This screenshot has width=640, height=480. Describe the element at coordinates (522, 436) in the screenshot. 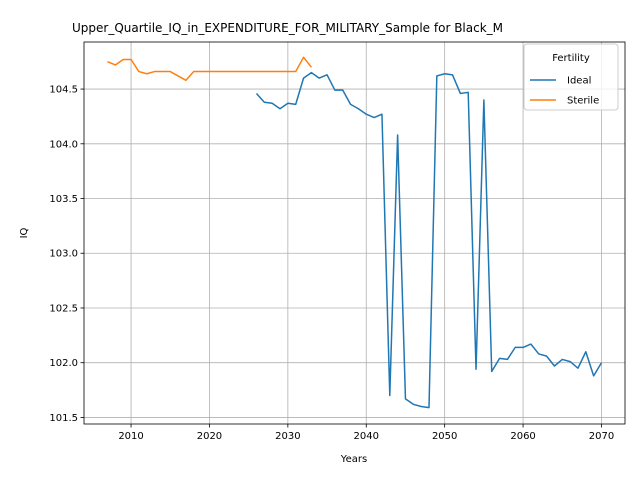

I see `x-tick-label: 2060` at that location.